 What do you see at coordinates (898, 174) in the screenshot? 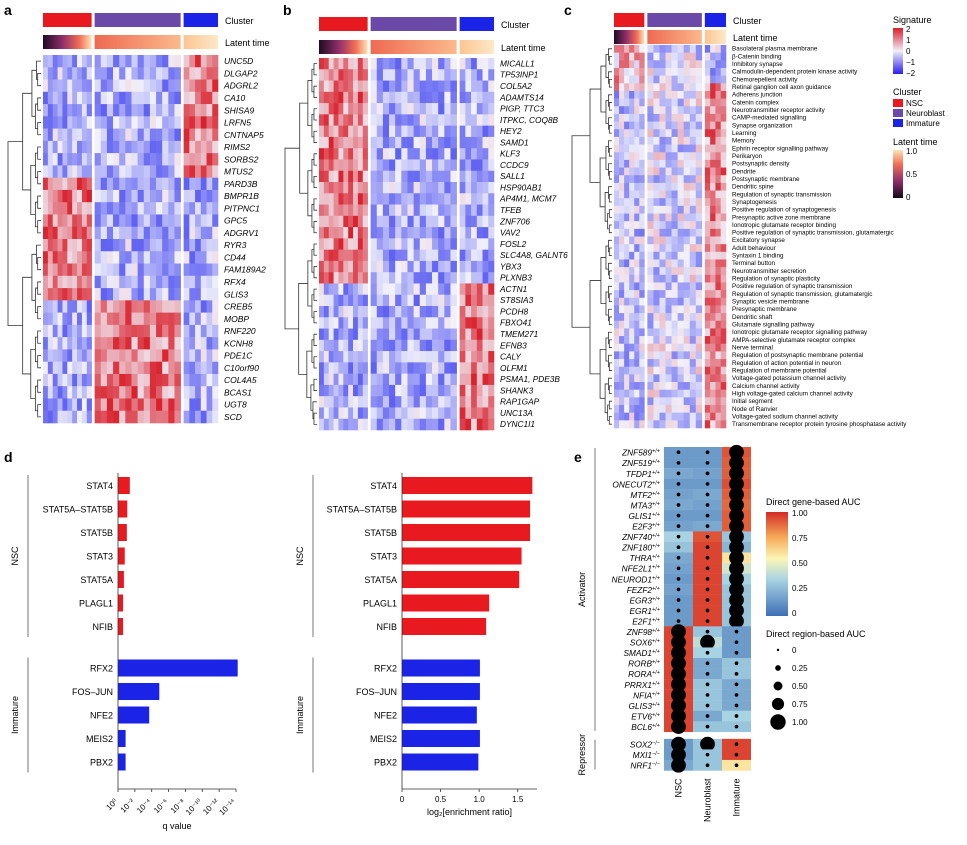
I see `latent-colorbar` at bounding box center [898, 174].